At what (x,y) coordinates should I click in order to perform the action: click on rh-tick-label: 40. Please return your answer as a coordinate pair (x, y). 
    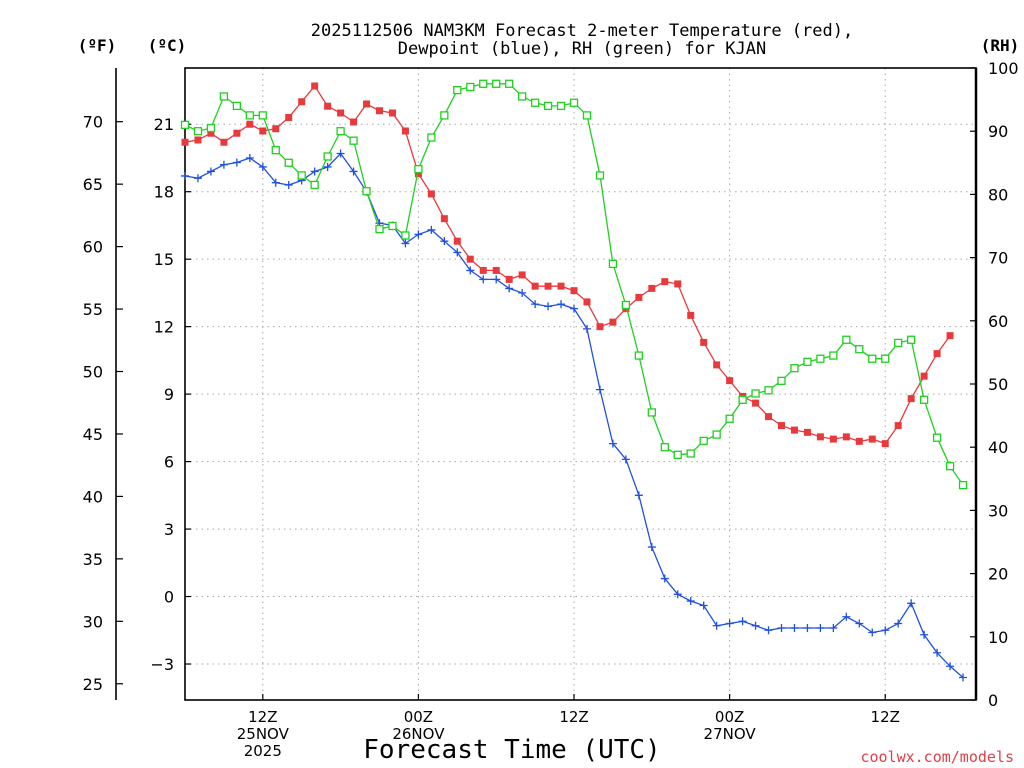
    Looking at the image, I should click on (998, 447).